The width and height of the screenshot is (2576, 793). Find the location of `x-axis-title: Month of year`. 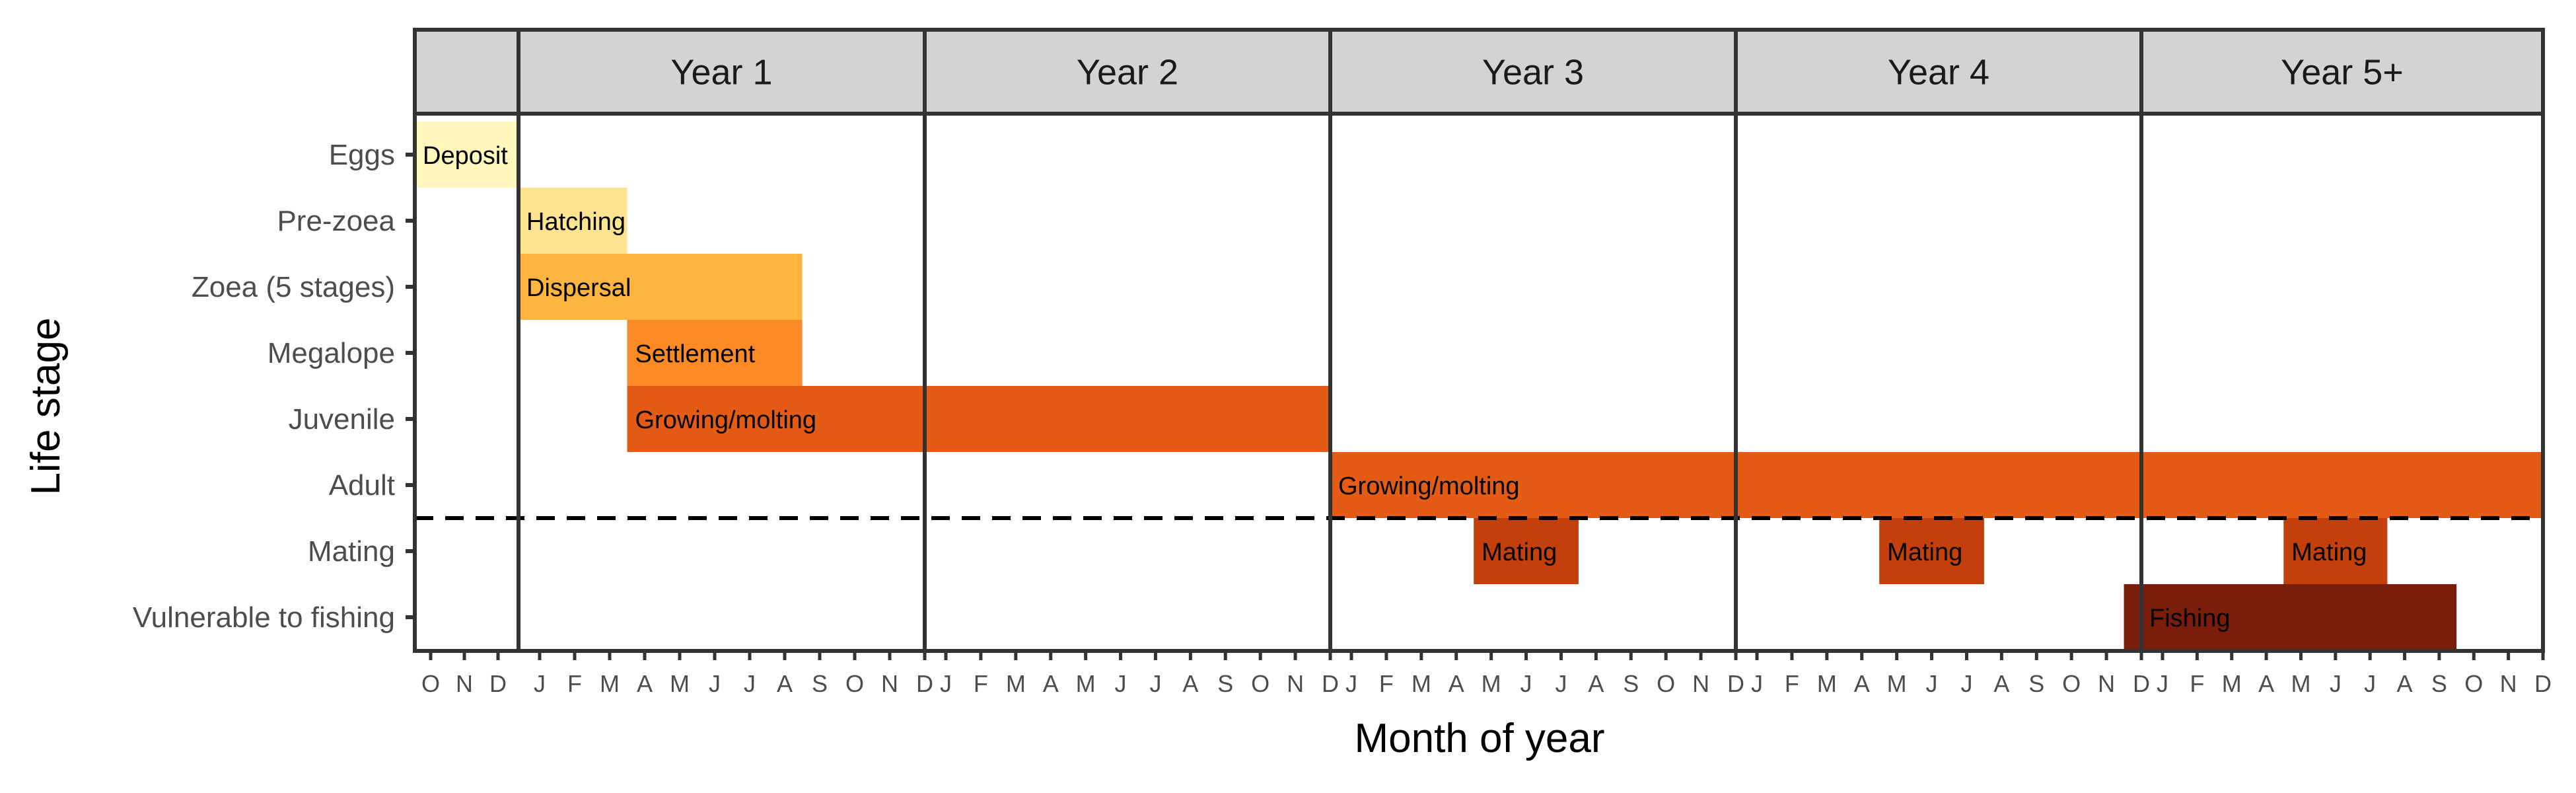

x-axis-title: Month of year is located at coordinates (1479, 739).